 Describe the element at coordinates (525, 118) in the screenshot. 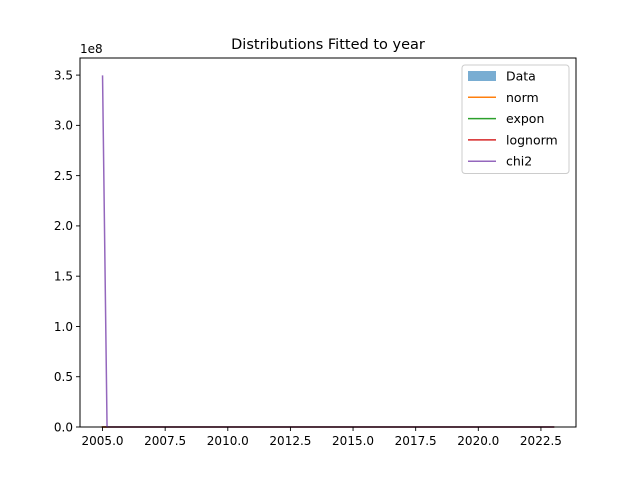

I see `legend-label-expon: expon` at that location.